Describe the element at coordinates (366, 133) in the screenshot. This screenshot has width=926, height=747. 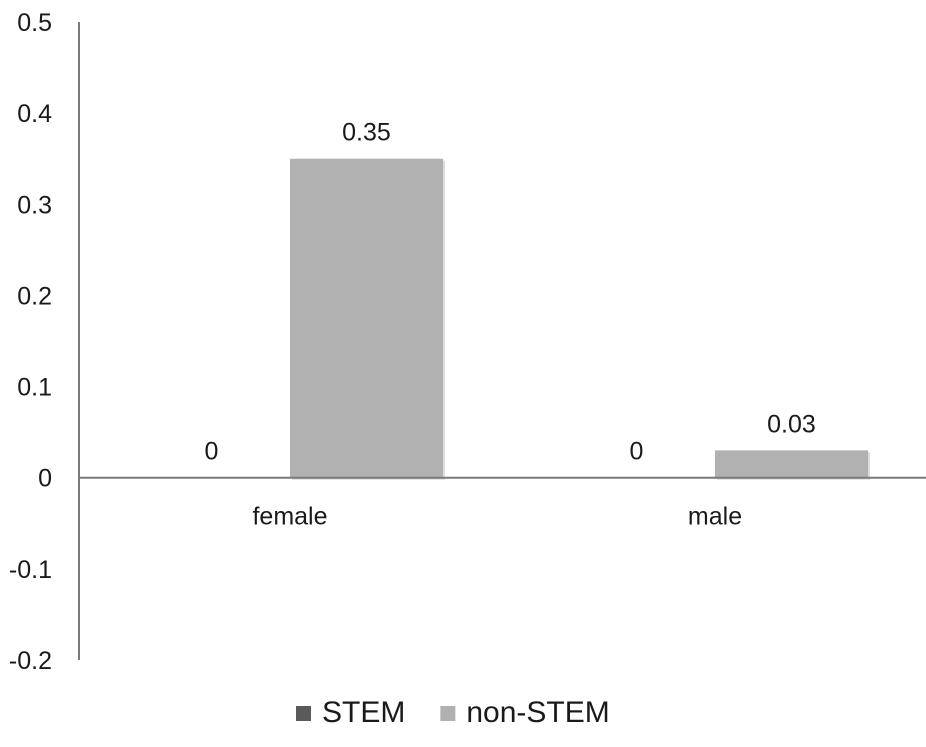
I see `data-label: 0.35` at that location.